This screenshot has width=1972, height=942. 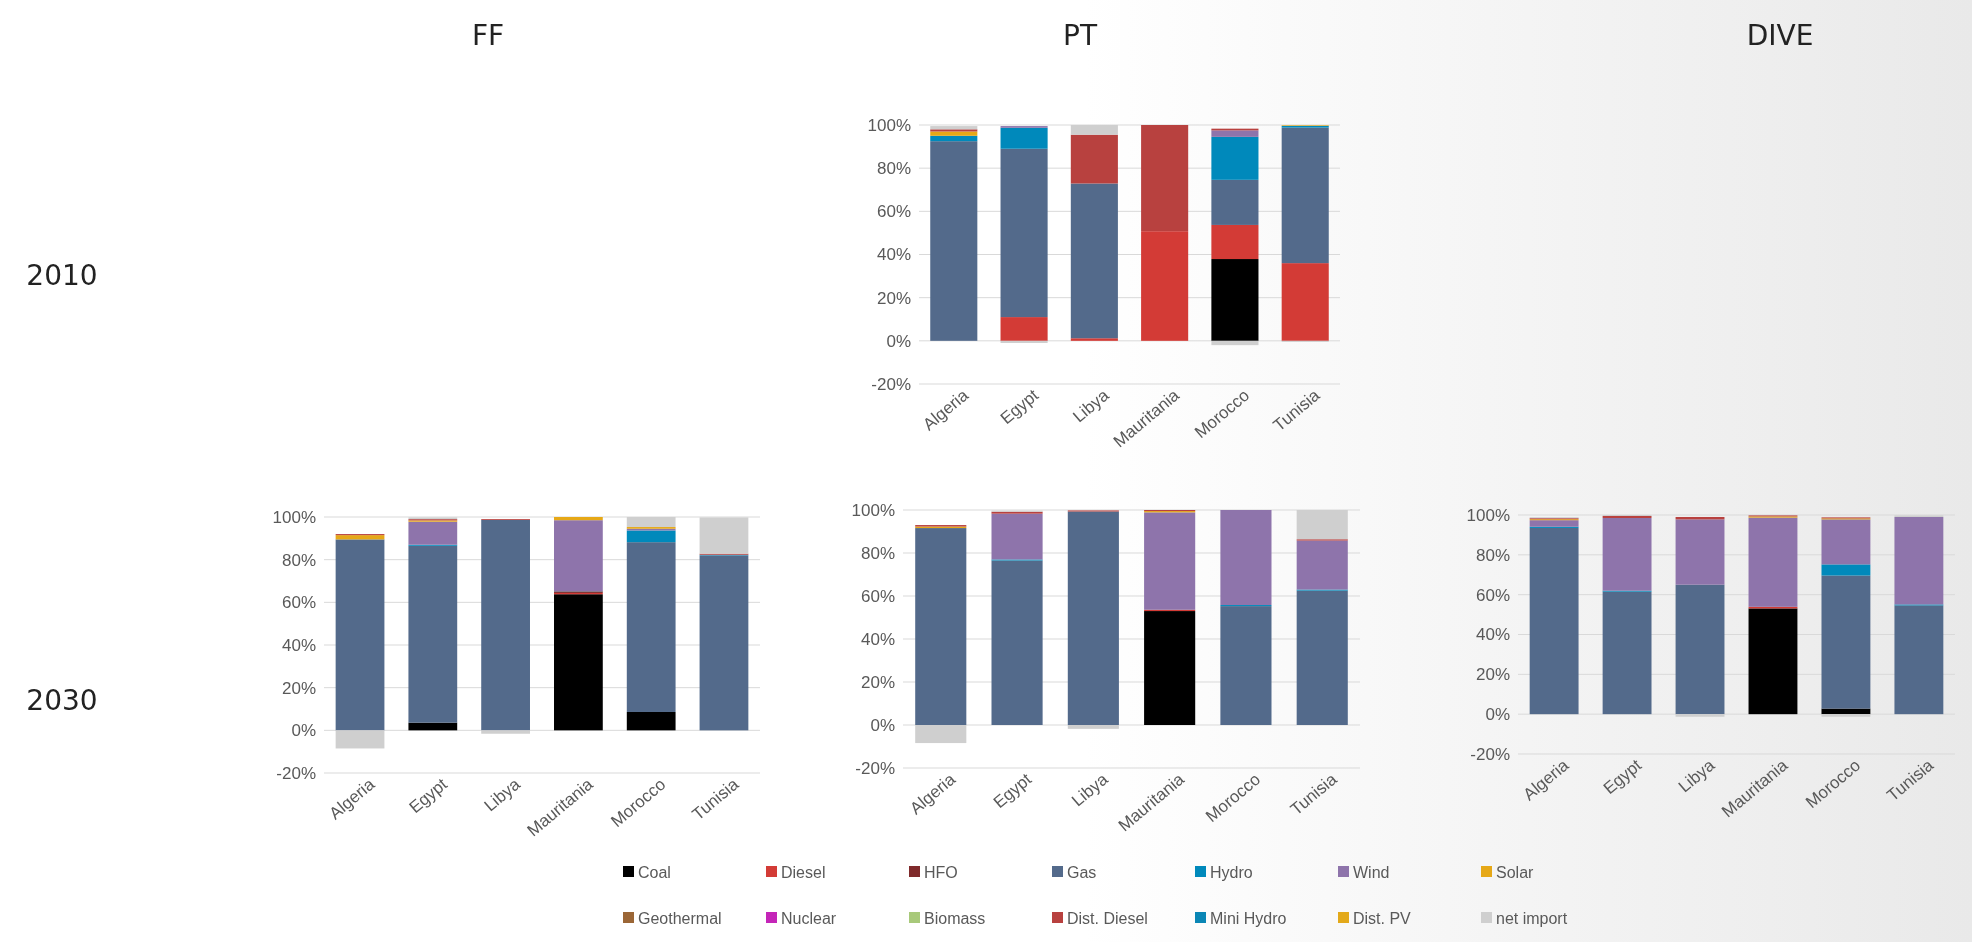 I want to click on text: 2010, so click(x=62, y=275).